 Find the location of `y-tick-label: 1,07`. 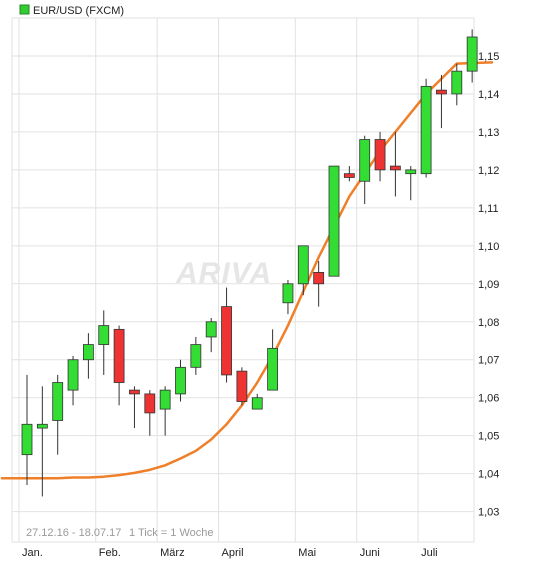

y-tick-label: 1,07 is located at coordinates (488, 361).